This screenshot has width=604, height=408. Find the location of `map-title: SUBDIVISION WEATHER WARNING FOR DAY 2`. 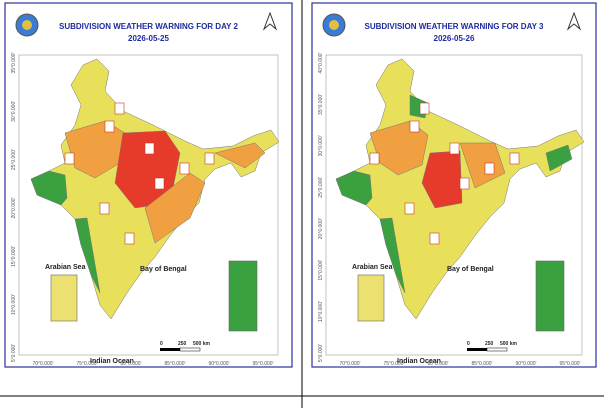

map-title: SUBDIVISION WEATHER WARNING FOR DAY 2 is located at coordinates (149, 26).